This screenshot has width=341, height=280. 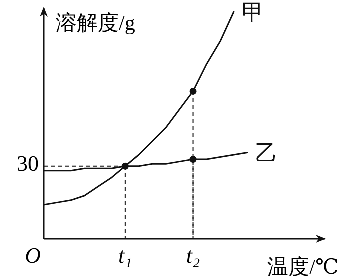 What do you see at coordinates (125, 255) in the screenshot?
I see `x-tick-label: t₁` at bounding box center [125, 255].